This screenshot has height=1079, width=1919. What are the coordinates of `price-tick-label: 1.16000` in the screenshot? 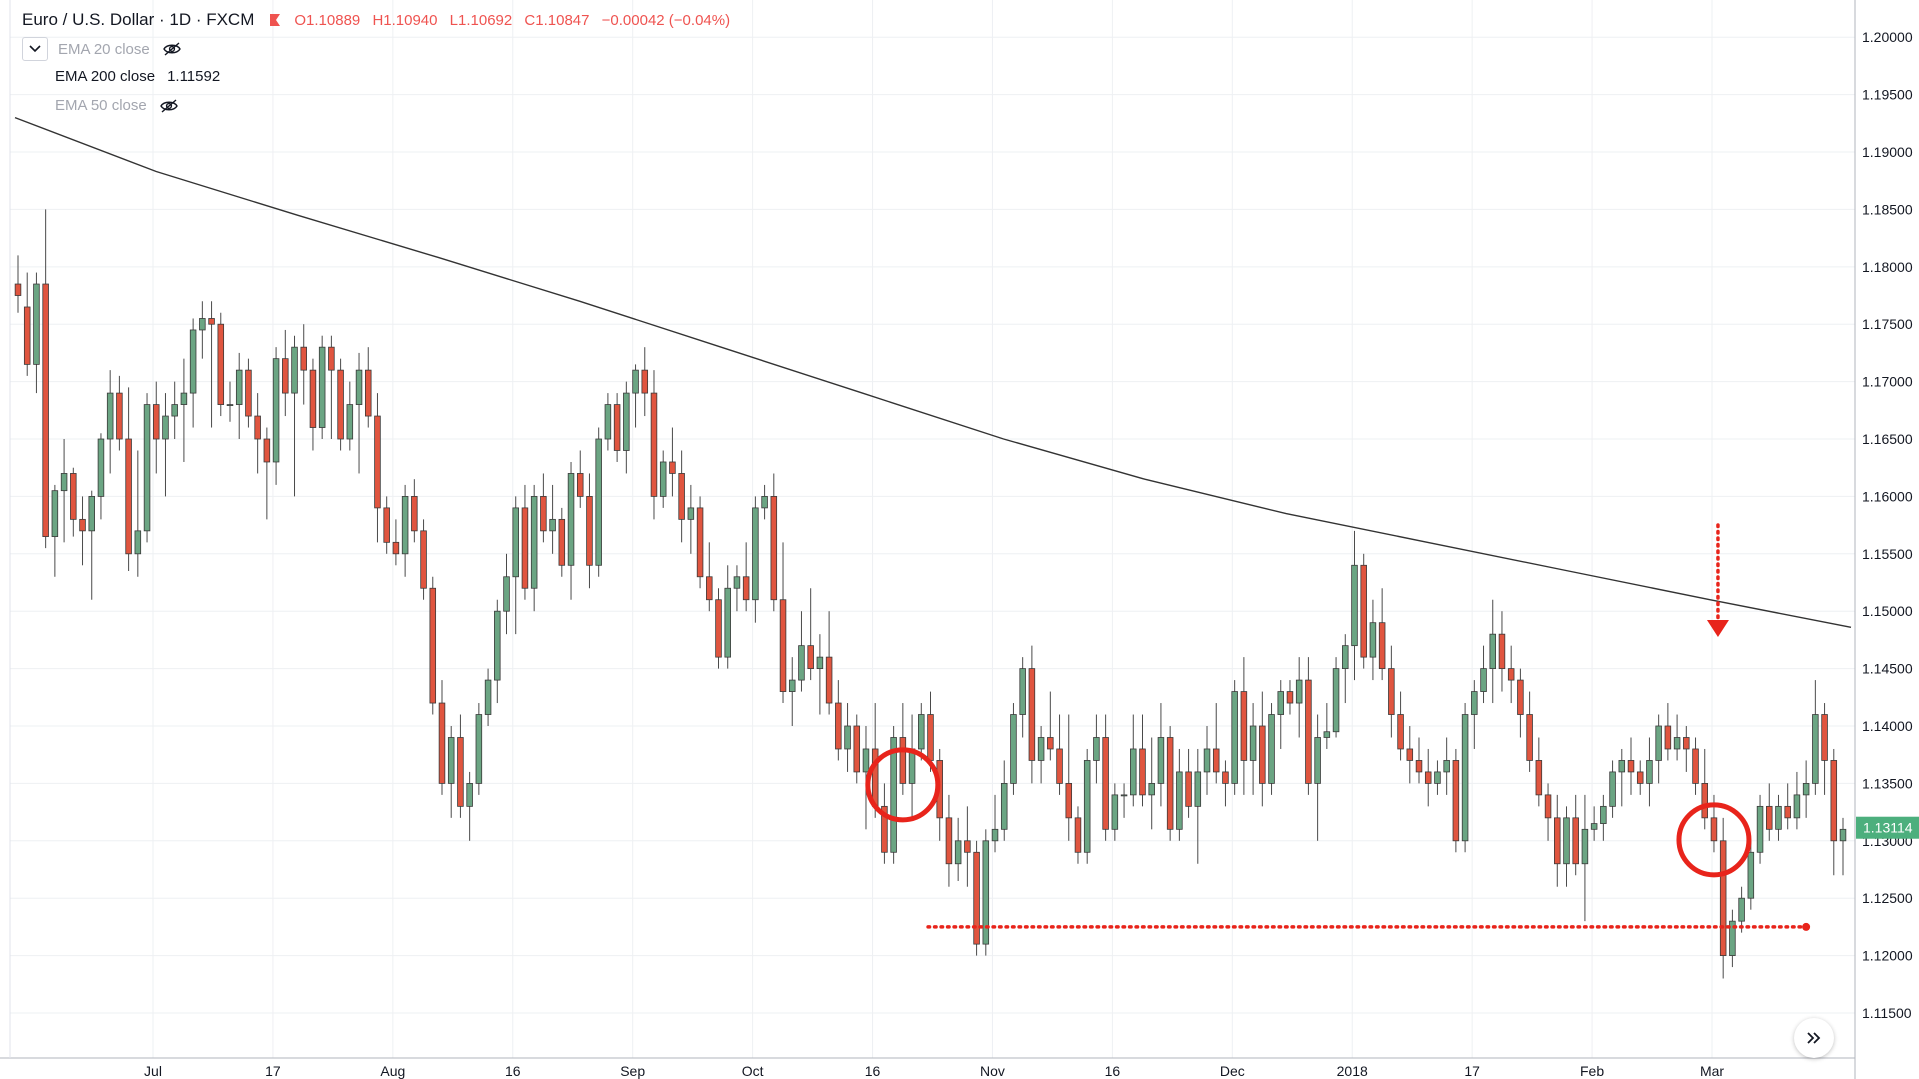 It's located at (1887, 496).